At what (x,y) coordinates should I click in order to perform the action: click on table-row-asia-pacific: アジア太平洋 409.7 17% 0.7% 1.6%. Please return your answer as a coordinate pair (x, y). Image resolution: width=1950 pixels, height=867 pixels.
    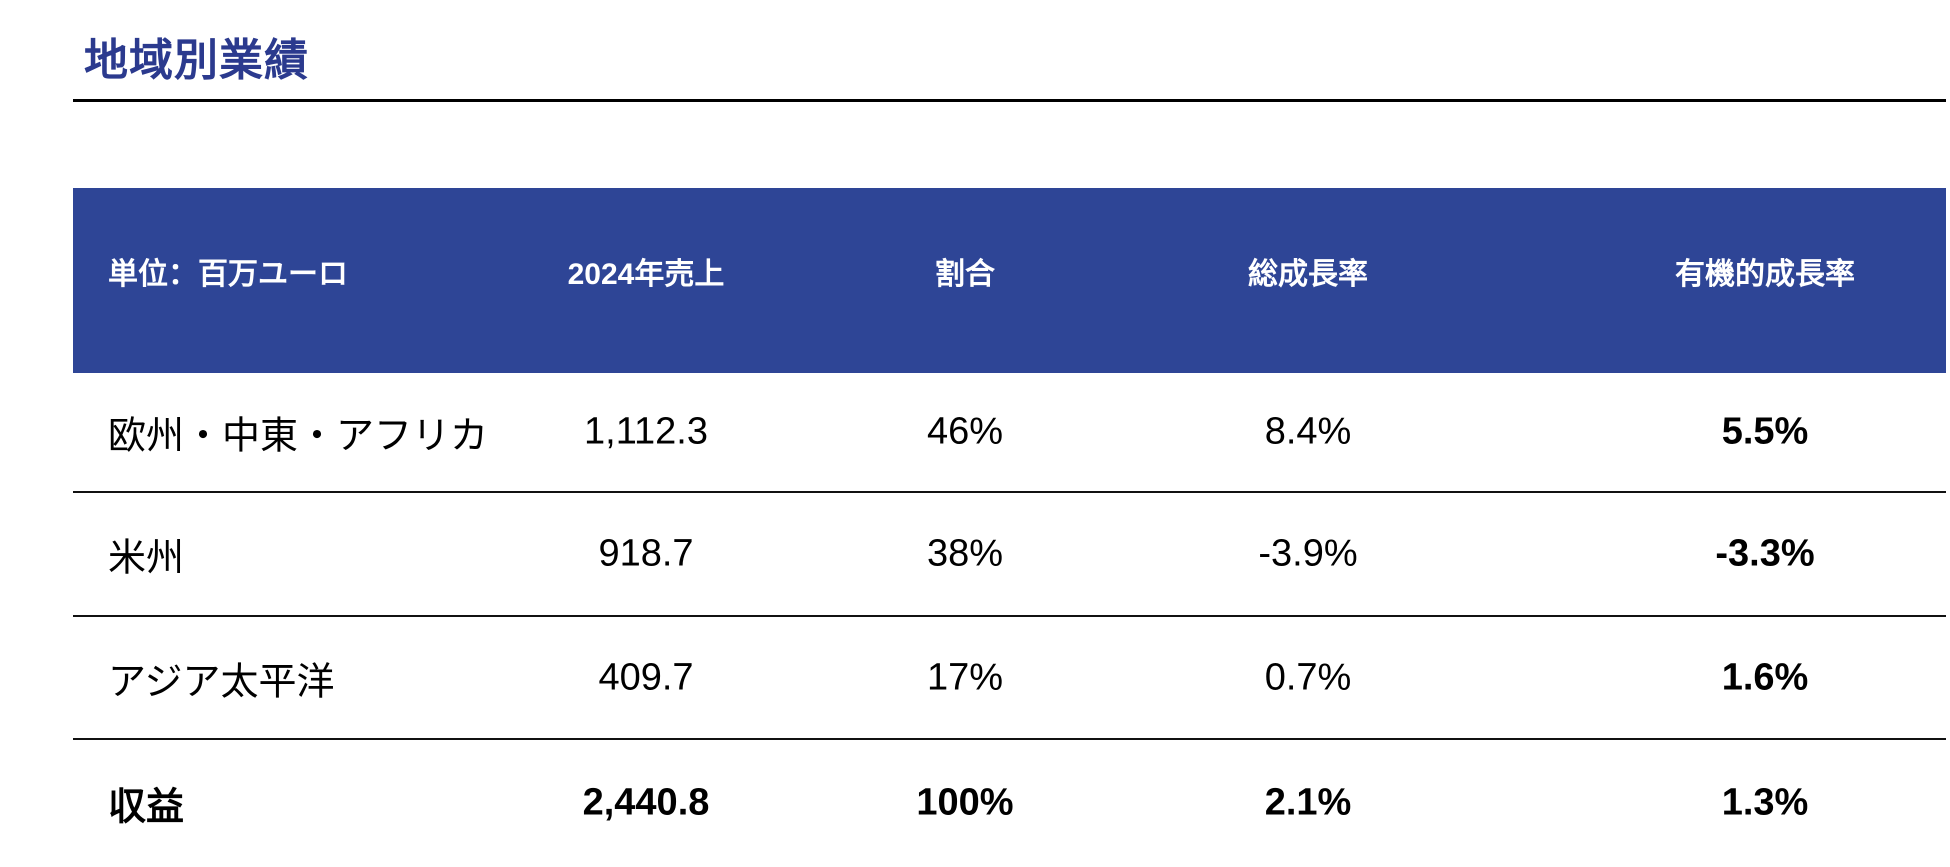
    Looking at the image, I should click on (1009, 678).